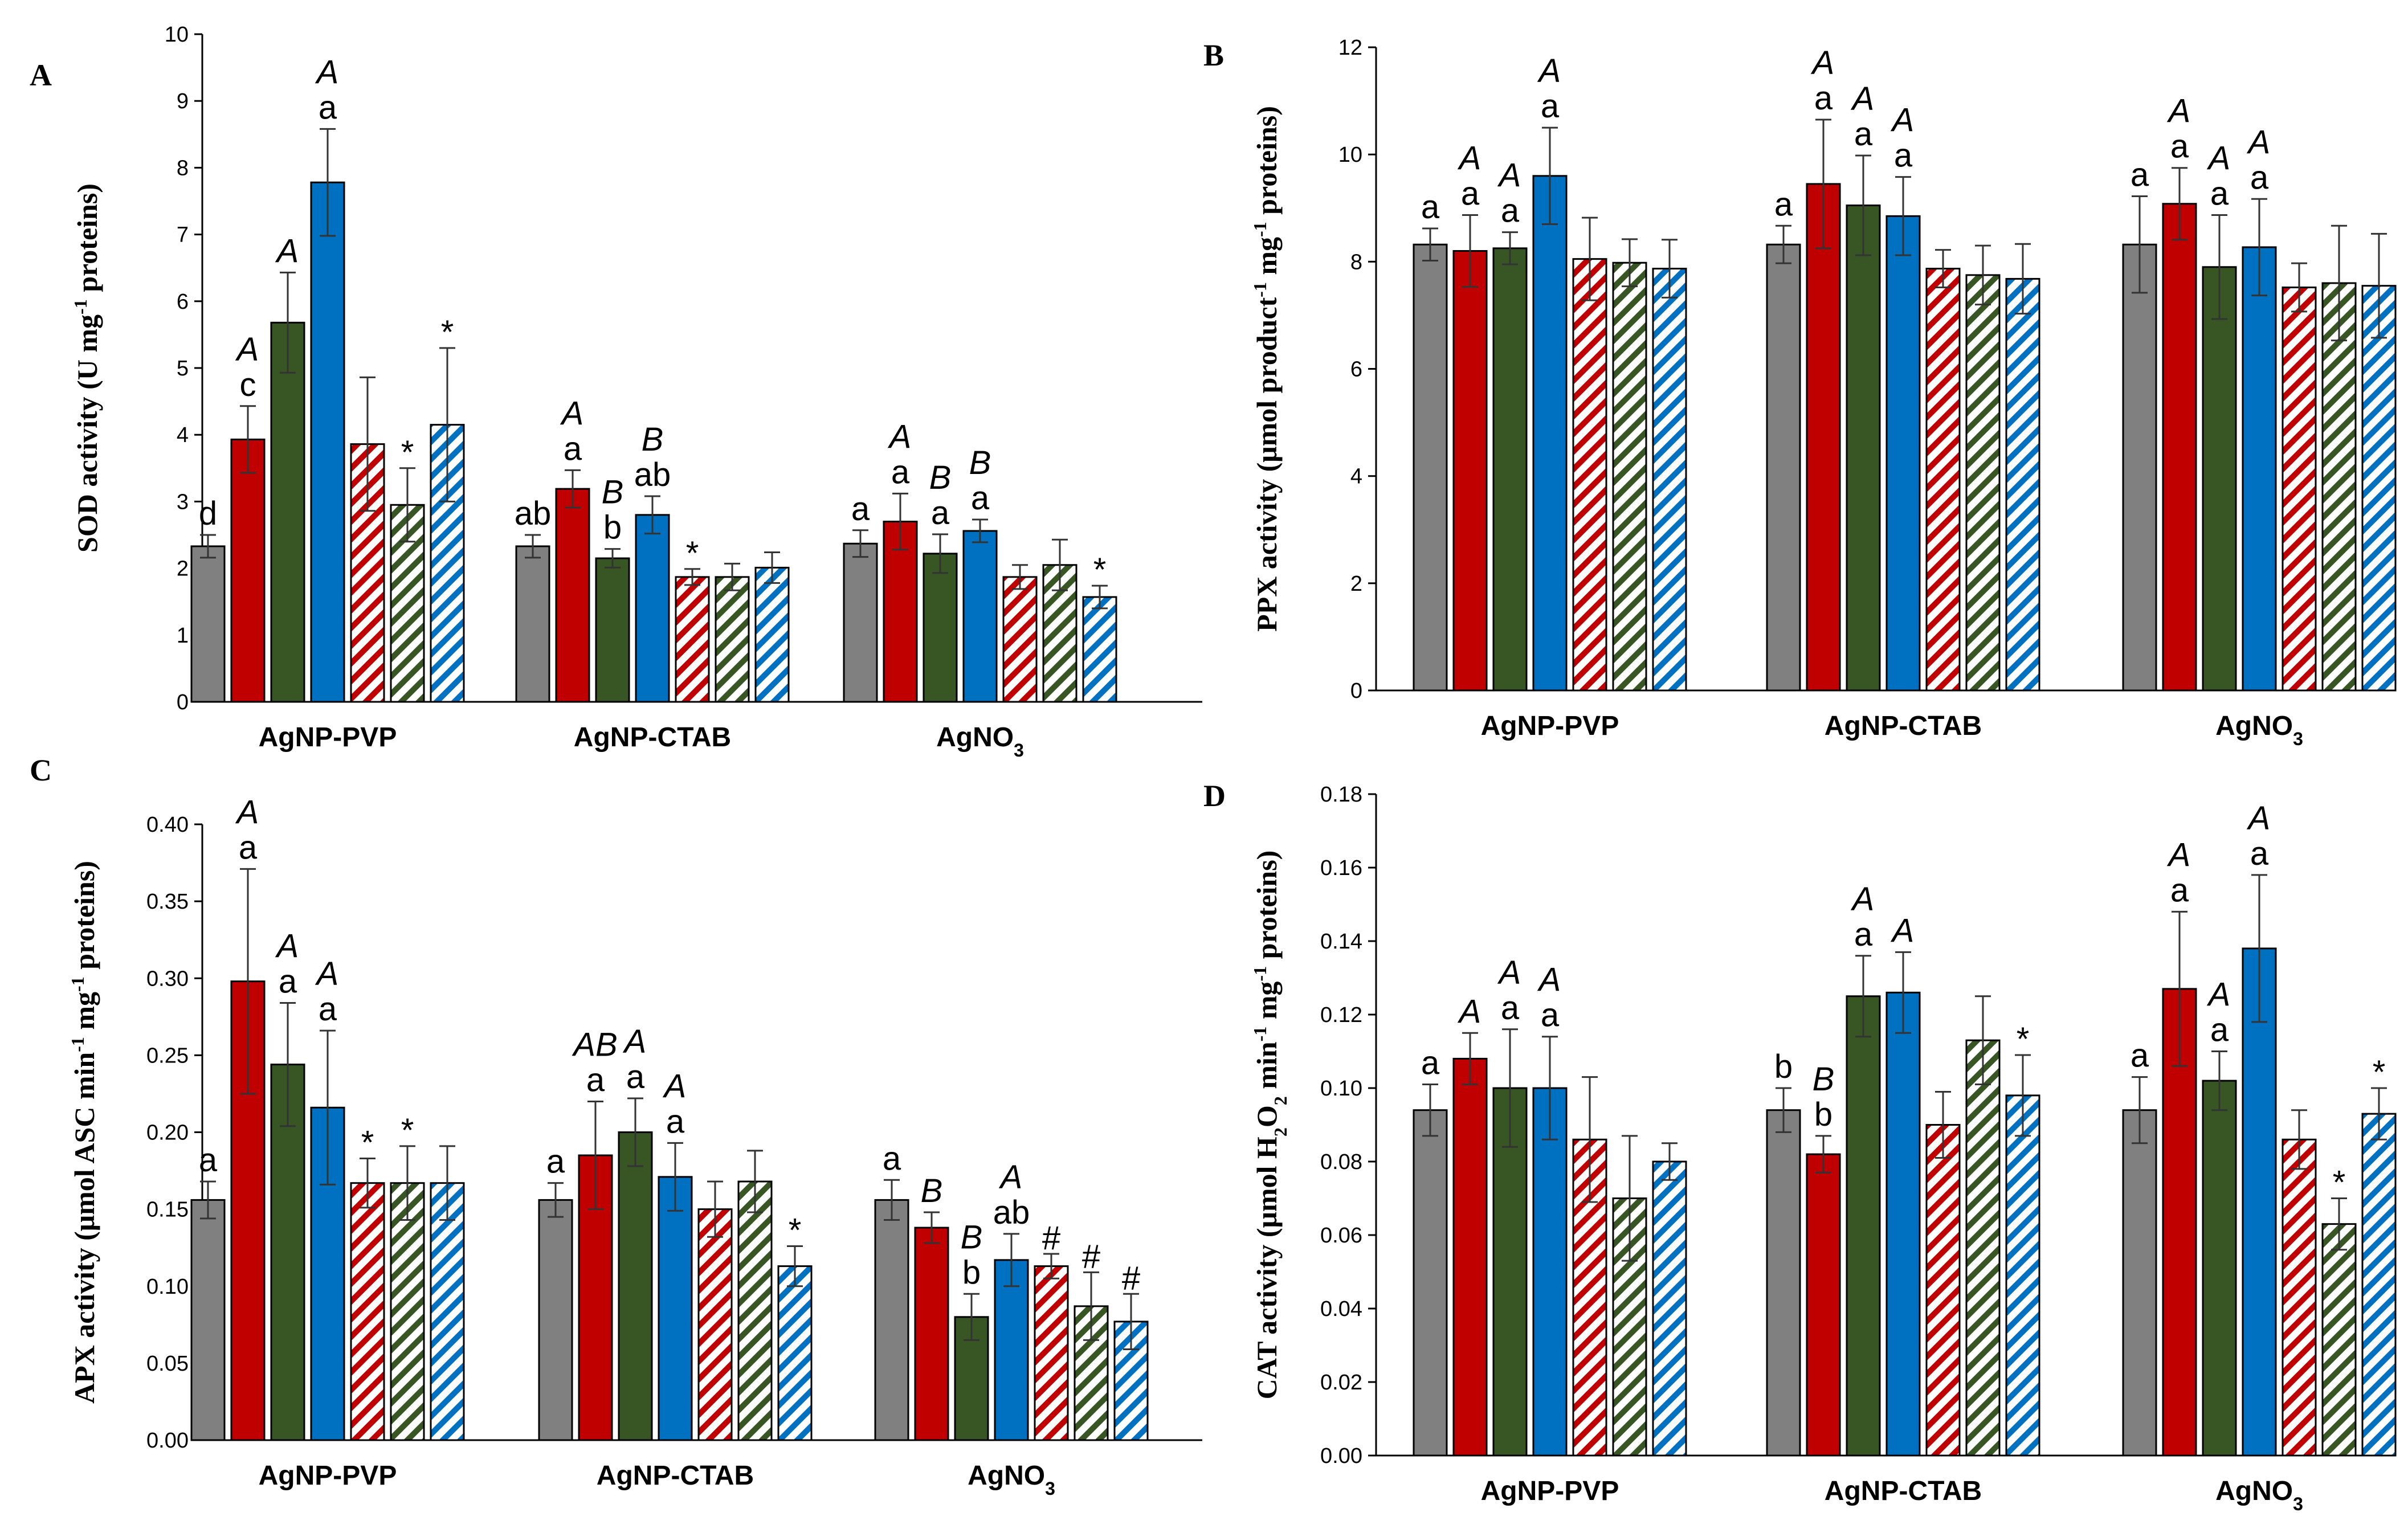  What do you see at coordinates (1215, 796) in the screenshot?
I see `panel-letter: D` at bounding box center [1215, 796].